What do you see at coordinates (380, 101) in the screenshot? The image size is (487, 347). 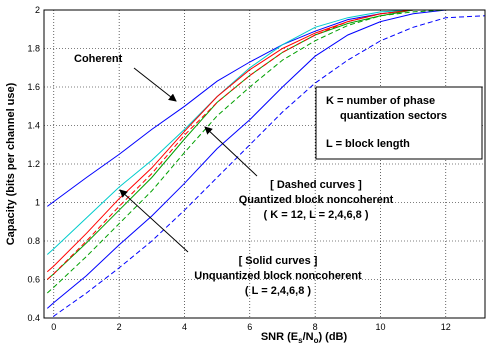 I see `box-line-1: K = number of phase` at bounding box center [380, 101].